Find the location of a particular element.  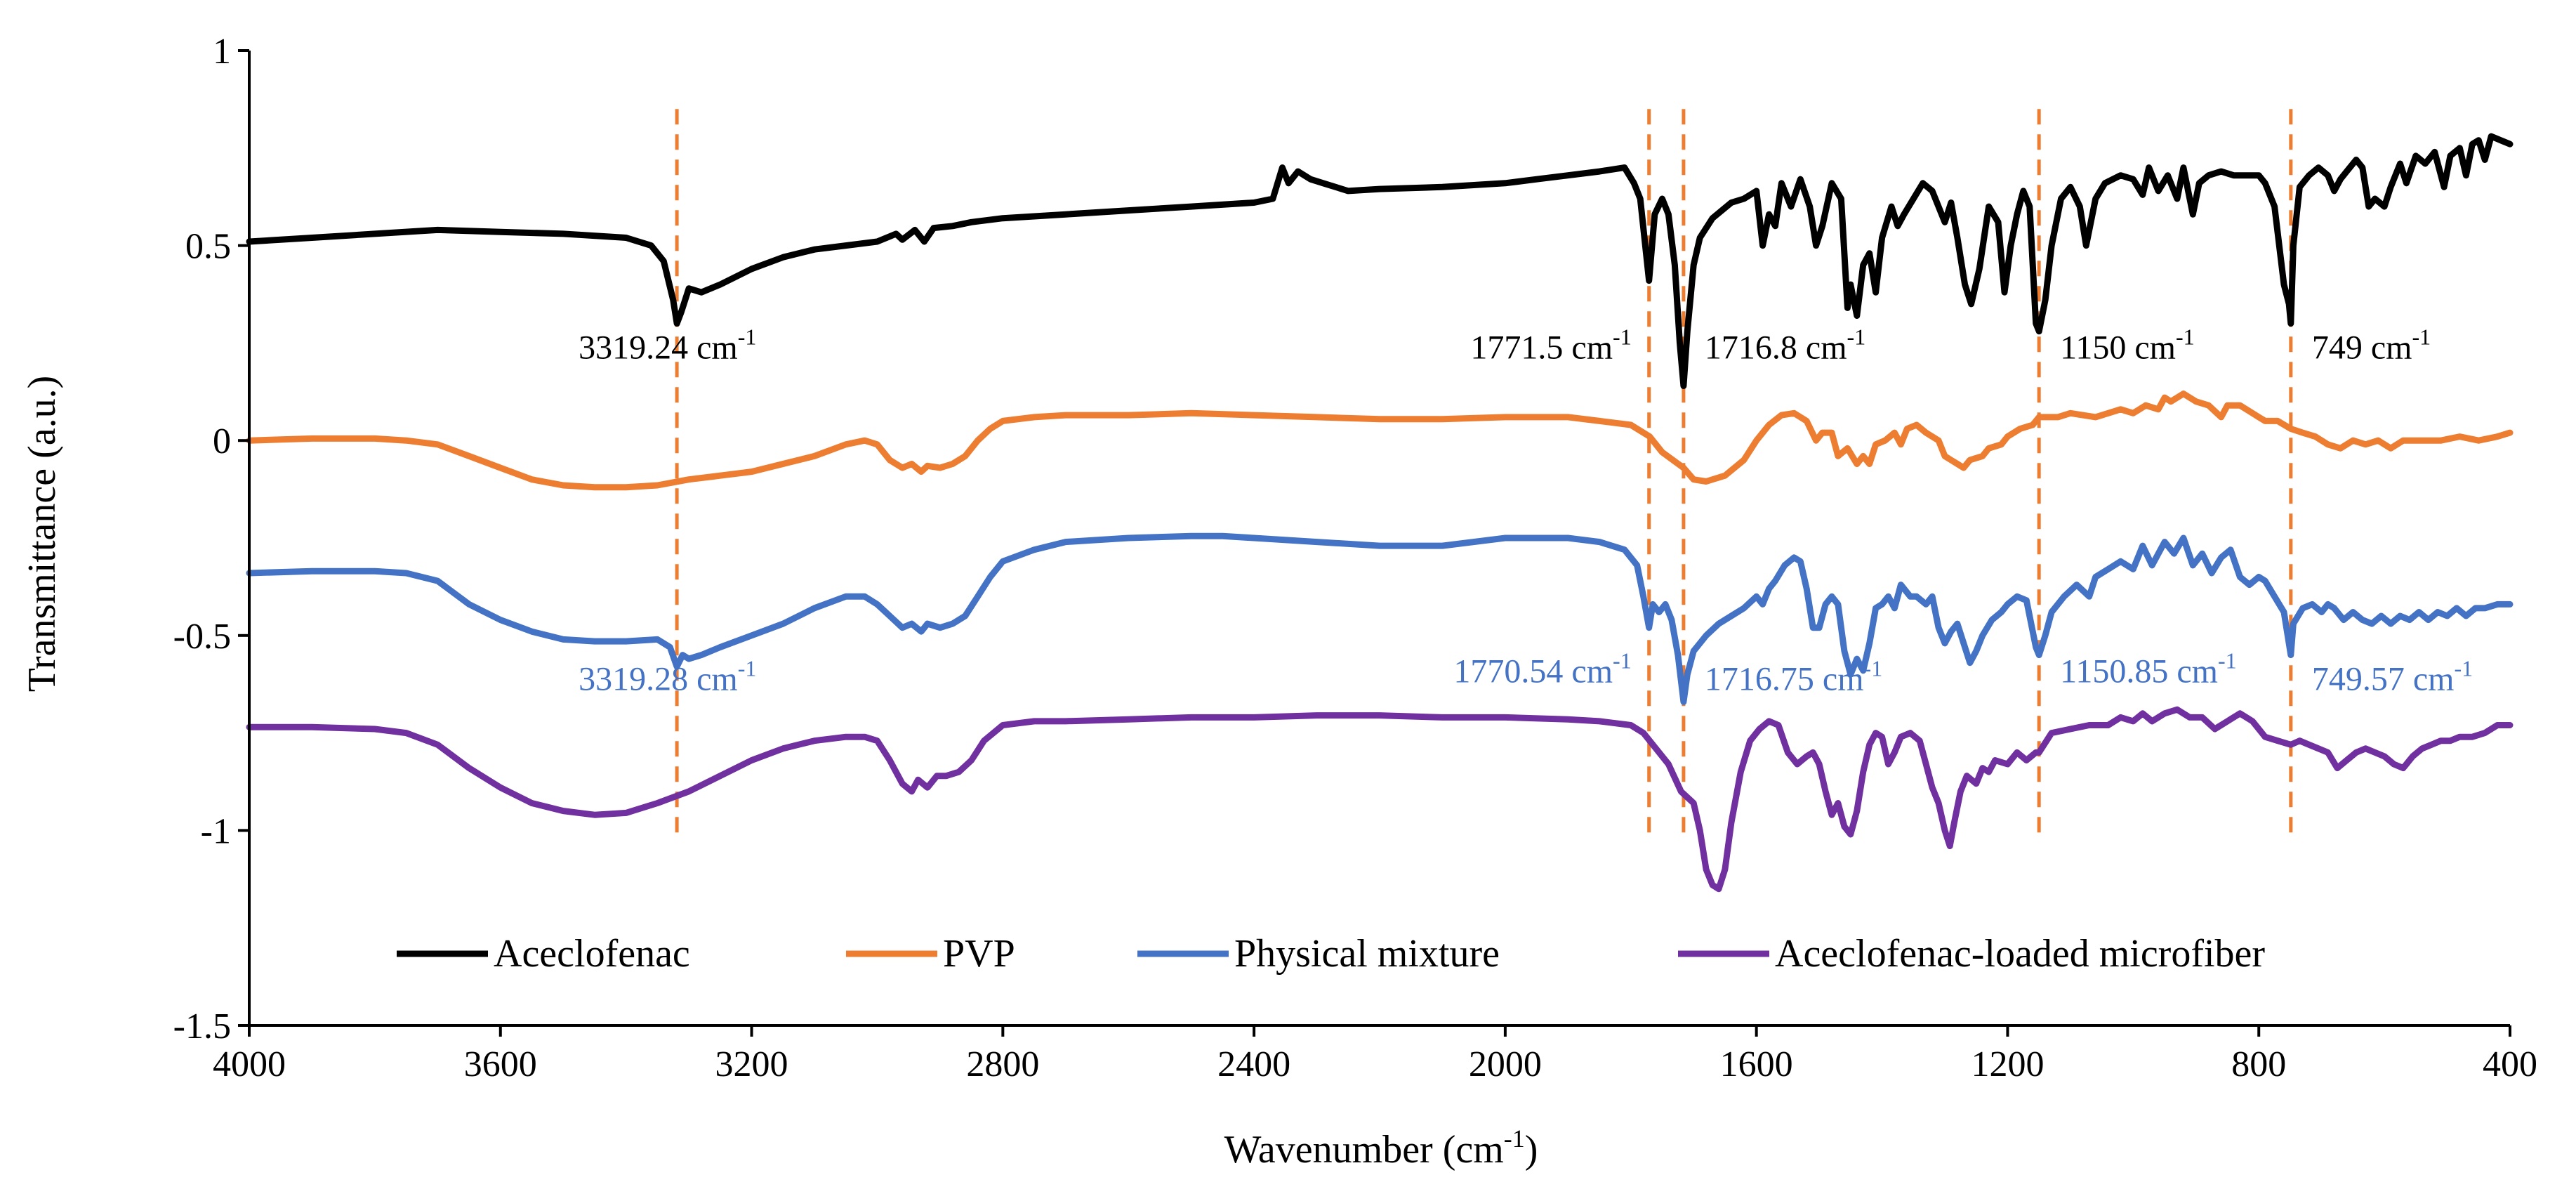

y-tick-label: 1 is located at coordinates (222, 52).